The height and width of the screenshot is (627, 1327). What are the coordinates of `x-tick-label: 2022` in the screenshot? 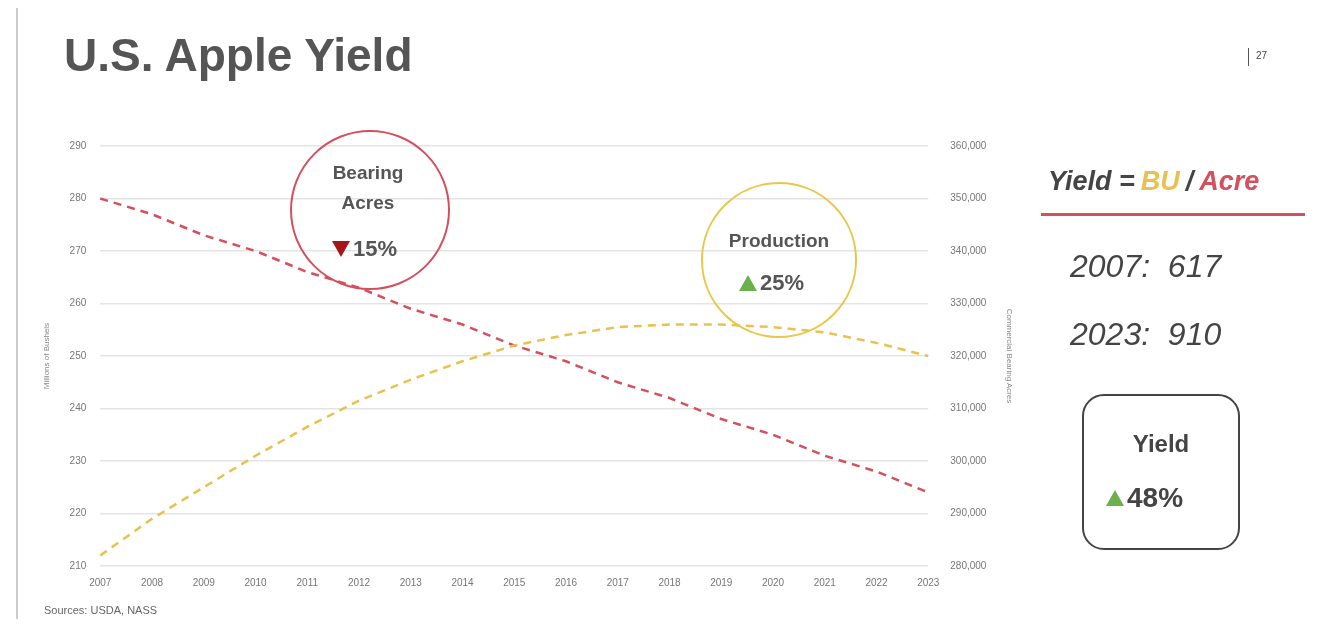 It's located at (877, 582).